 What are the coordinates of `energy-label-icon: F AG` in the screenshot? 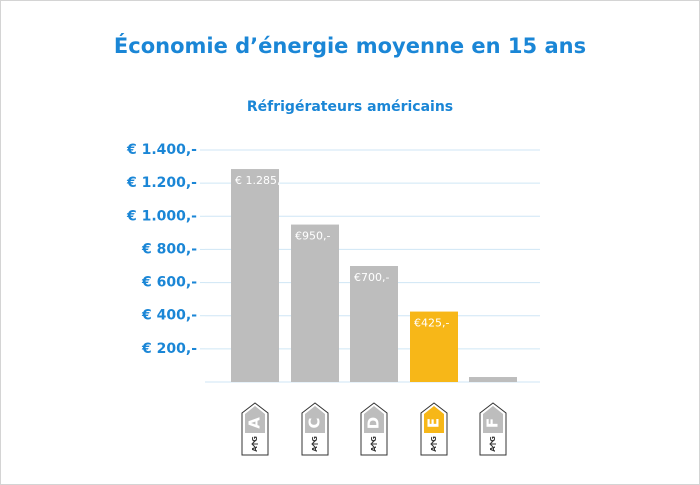 It's located at (493, 429).